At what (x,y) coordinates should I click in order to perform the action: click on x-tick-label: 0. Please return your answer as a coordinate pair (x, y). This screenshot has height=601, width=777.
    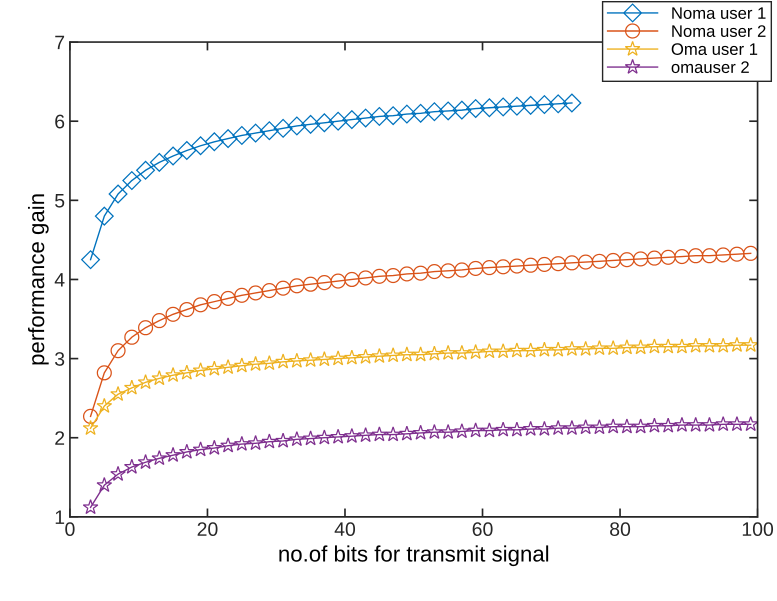
    Looking at the image, I should click on (70, 529).